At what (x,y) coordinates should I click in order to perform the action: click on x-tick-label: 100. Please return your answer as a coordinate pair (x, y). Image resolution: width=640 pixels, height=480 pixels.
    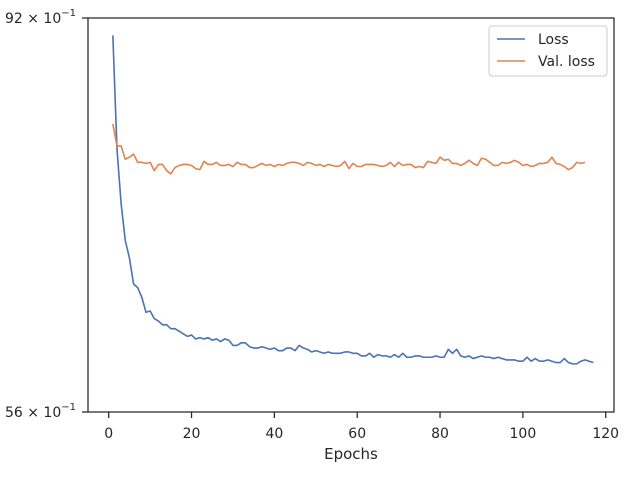
    Looking at the image, I should click on (523, 434).